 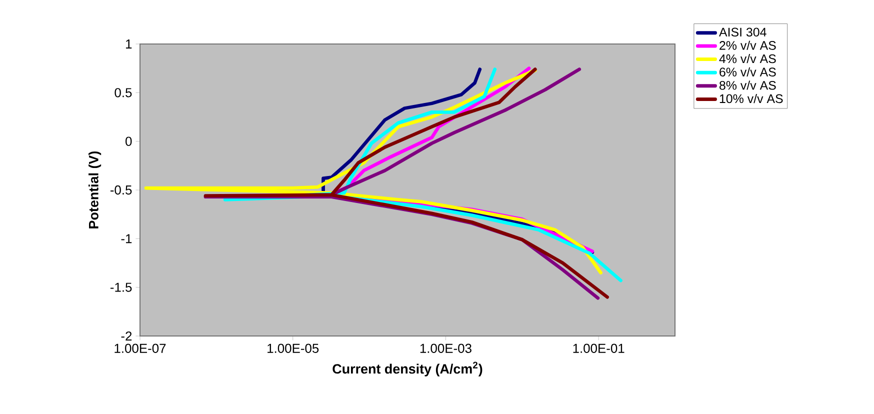 What do you see at coordinates (126, 239) in the screenshot?
I see `y-tick-label: -1` at bounding box center [126, 239].